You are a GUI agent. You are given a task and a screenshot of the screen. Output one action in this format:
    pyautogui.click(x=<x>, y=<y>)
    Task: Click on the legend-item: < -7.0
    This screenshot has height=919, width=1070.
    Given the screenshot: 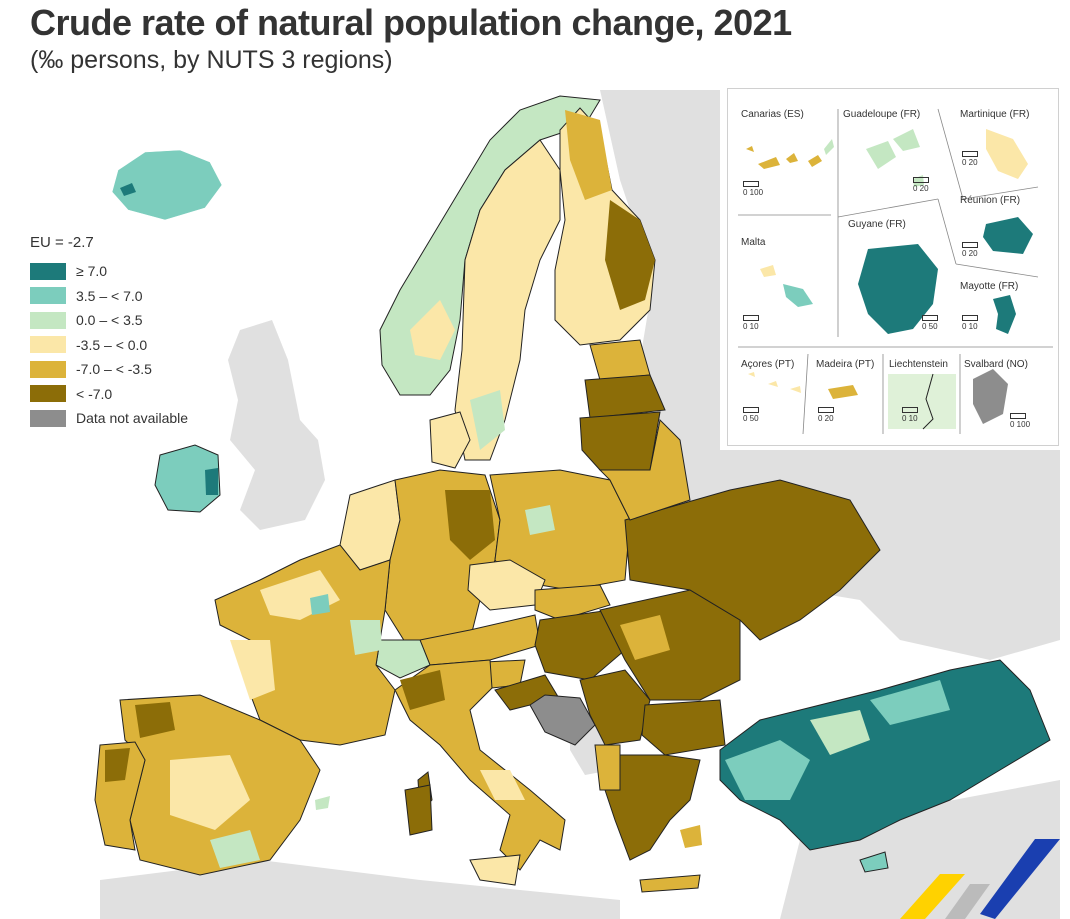 What is the action you would take?
    pyautogui.click(x=130, y=394)
    